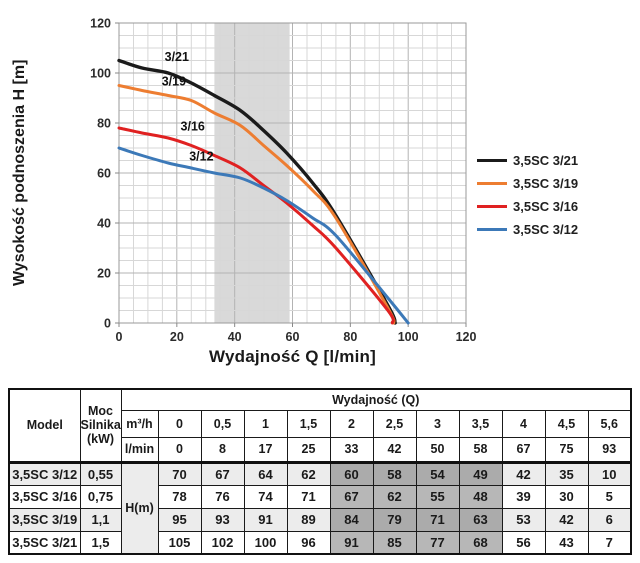 The height and width of the screenshot is (563, 640). What do you see at coordinates (523, 542) in the screenshot?
I see `head-value: 56` at bounding box center [523, 542].